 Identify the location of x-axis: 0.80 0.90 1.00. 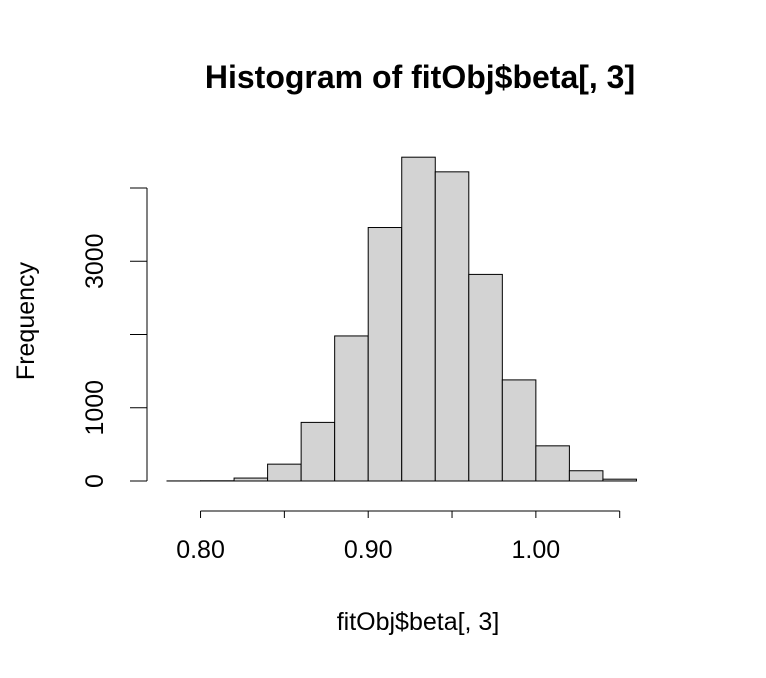
(398, 537).